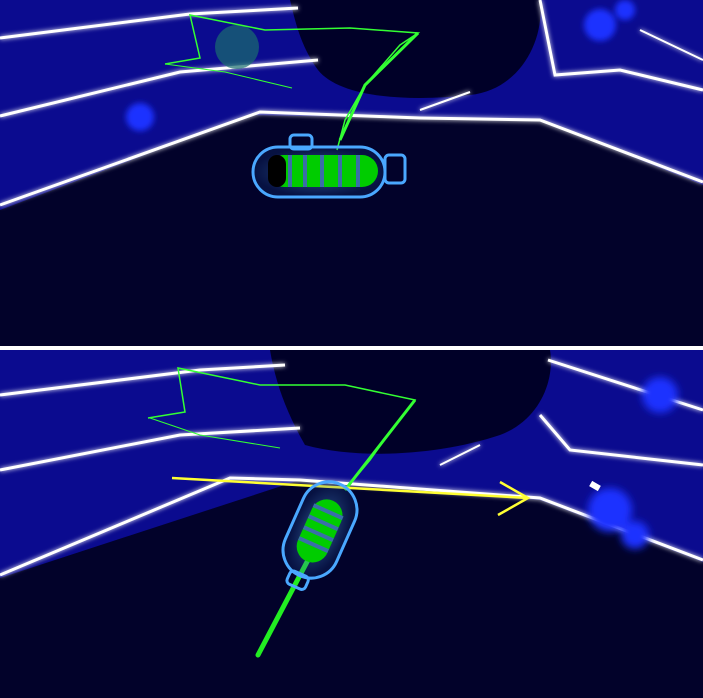 The height and width of the screenshot is (698, 703). What do you see at coordinates (595, 486) in the screenshot?
I see `debris` at bounding box center [595, 486].